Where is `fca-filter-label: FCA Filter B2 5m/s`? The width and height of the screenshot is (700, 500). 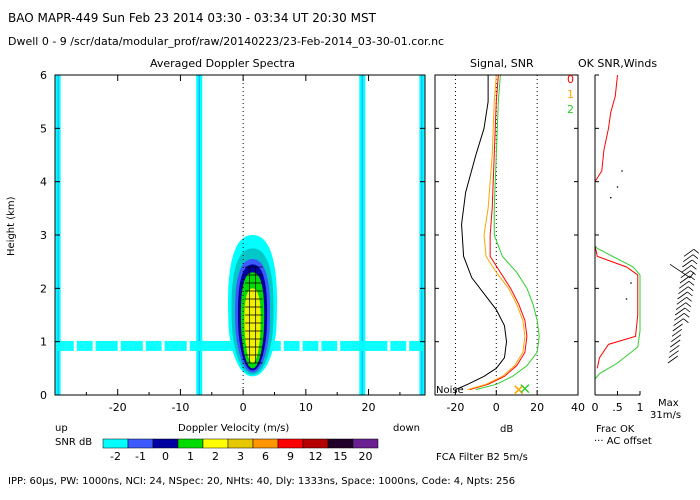
fca-filter-label: FCA Filter B2 5m/s is located at coordinates (482, 457).